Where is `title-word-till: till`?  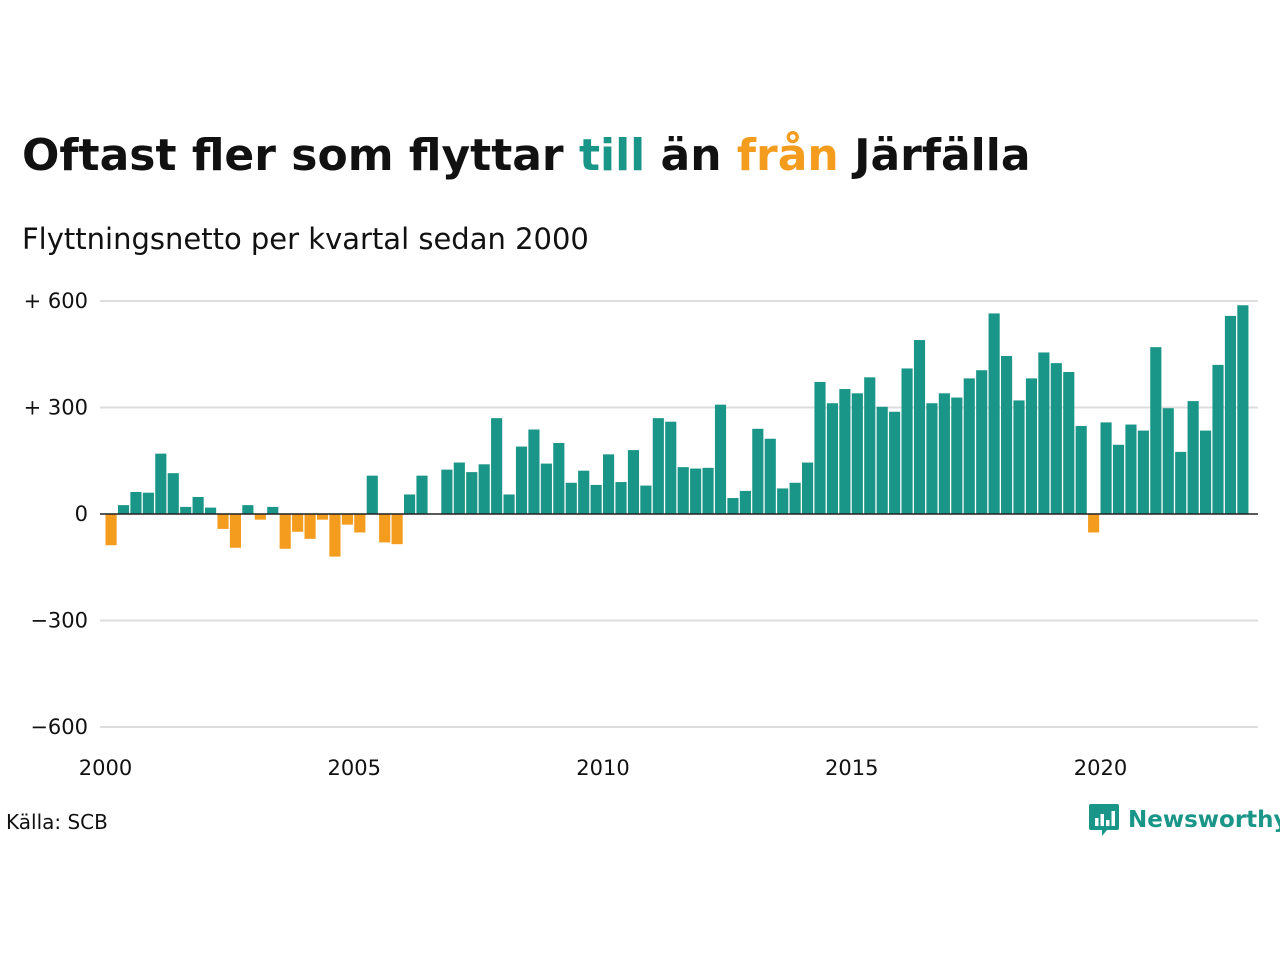 title-word-till: till is located at coordinates (612, 155).